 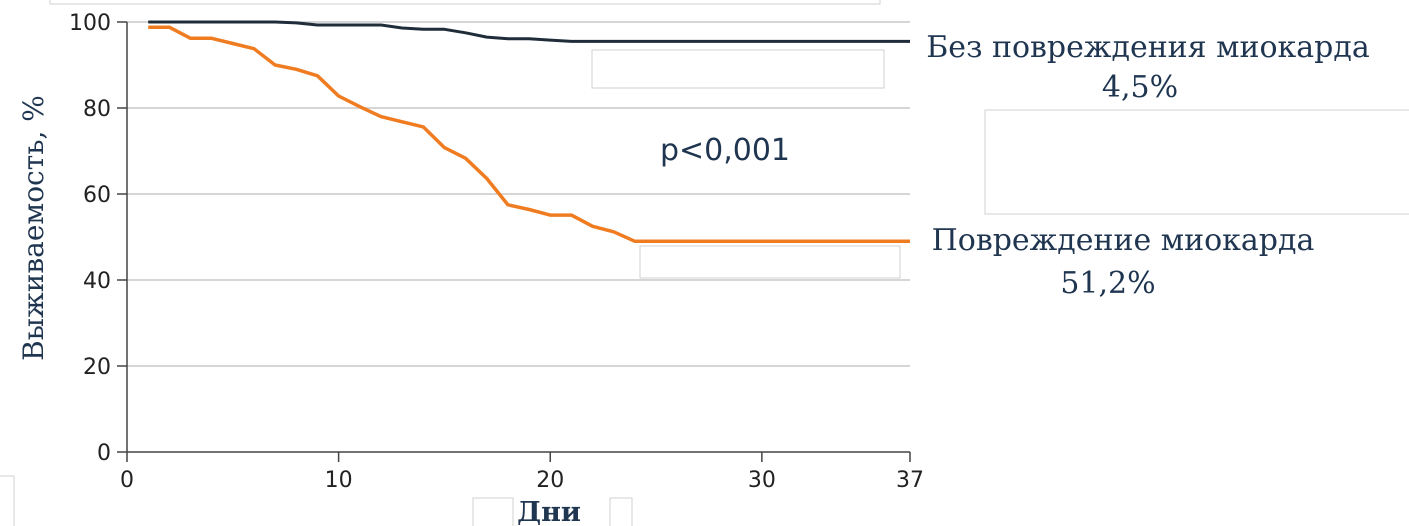 What do you see at coordinates (127, 480) in the screenshot?
I see `x-tick-label-0: 0` at bounding box center [127, 480].